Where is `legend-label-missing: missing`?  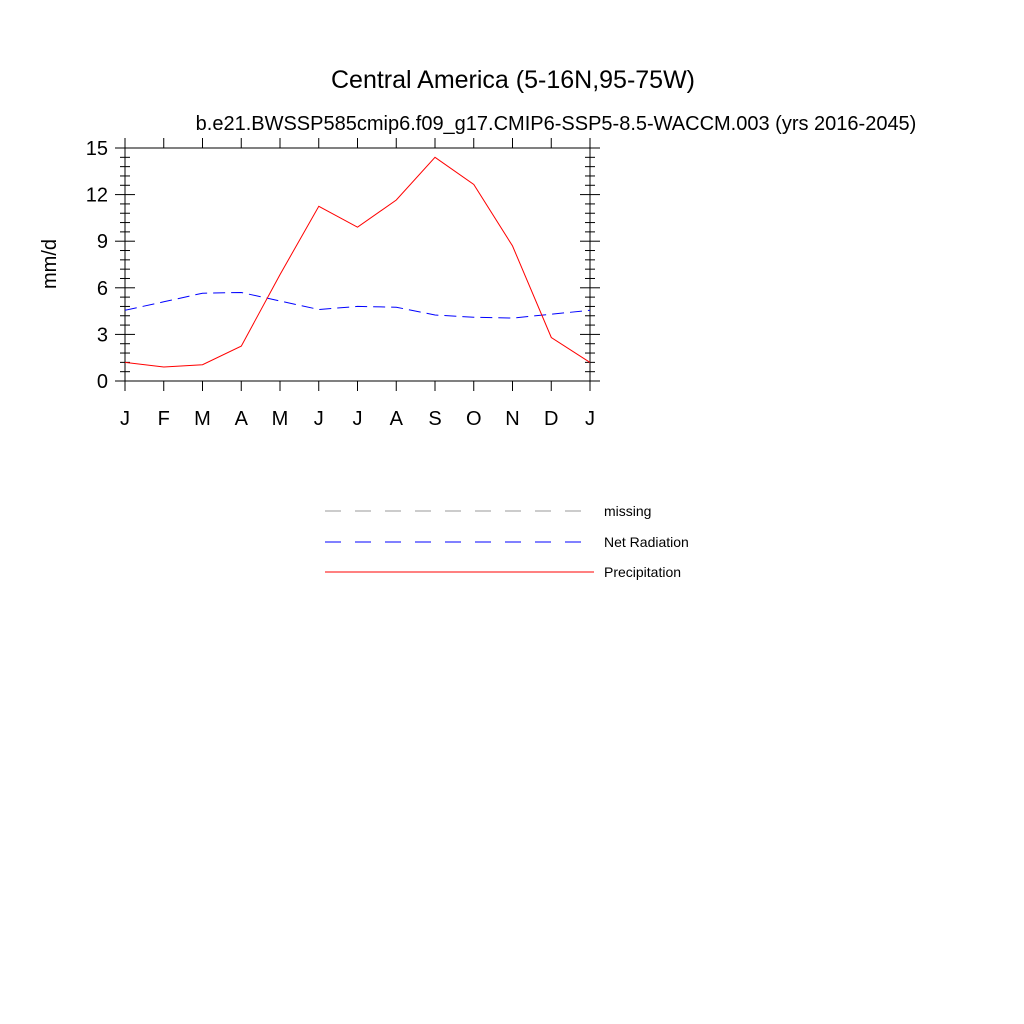
legend-label-missing: missing is located at coordinates (627, 511).